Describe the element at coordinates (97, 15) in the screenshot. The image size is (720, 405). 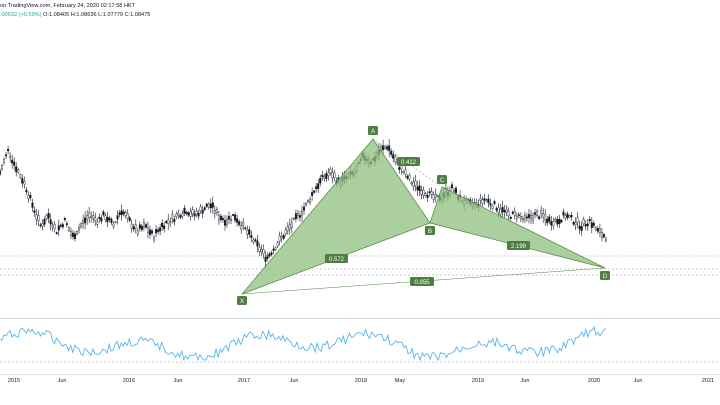
I see `header-ohlc: O:1.08405 H:1.08636 L:1.07779 C:1.08475` at that location.